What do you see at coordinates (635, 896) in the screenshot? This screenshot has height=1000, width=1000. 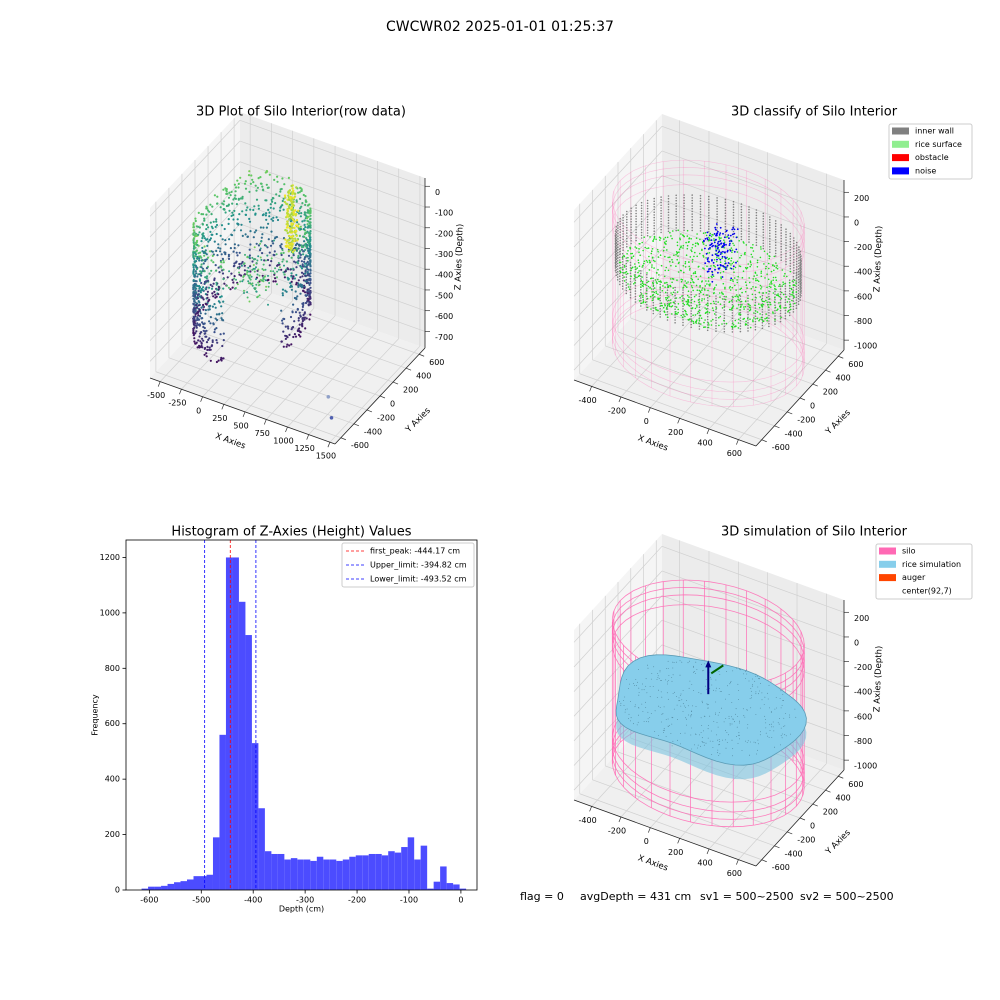 I see `footer-avg-depth: avgDepth = 431 cm` at bounding box center [635, 896].